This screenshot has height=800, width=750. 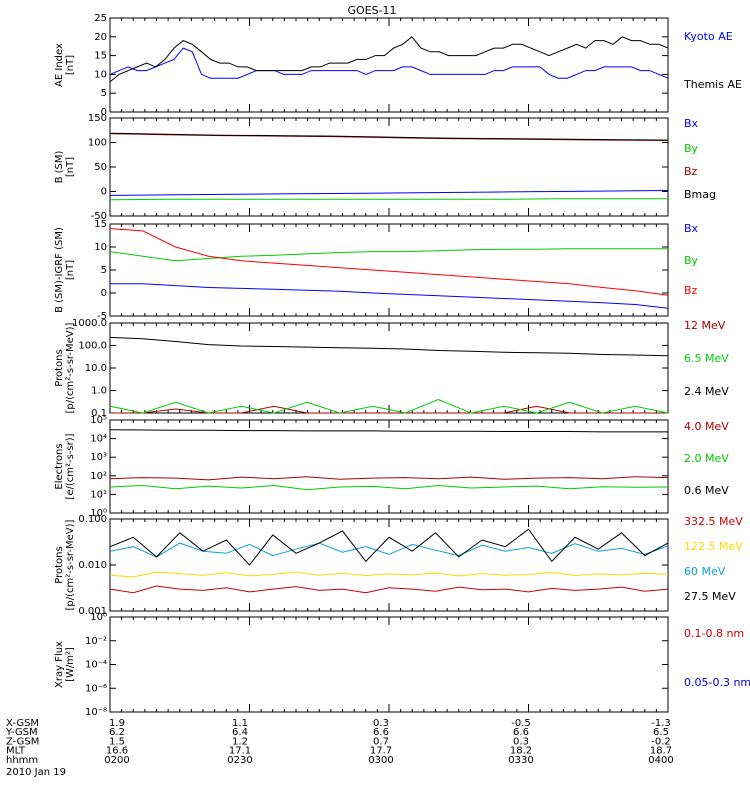 What do you see at coordinates (239, 760) in the screenshot?
I see `footer-value: 0230` at bounding box center [239, 760].